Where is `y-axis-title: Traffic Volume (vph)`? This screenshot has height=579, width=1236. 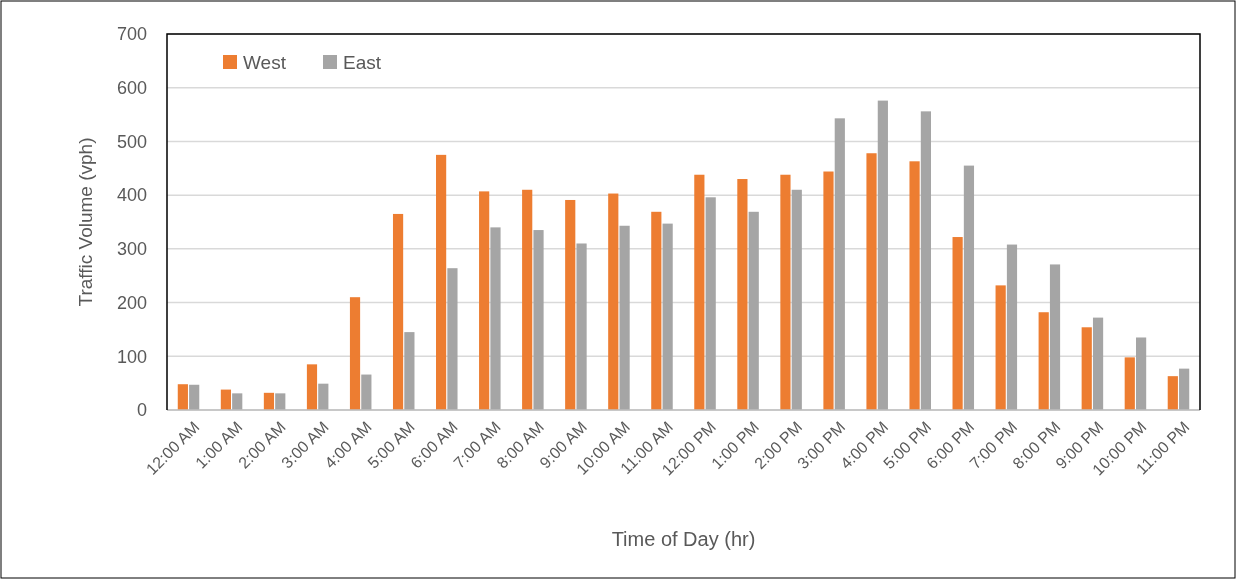
y-axis-title: Traffic Volume (vph) is located at coordinates (85, 222).